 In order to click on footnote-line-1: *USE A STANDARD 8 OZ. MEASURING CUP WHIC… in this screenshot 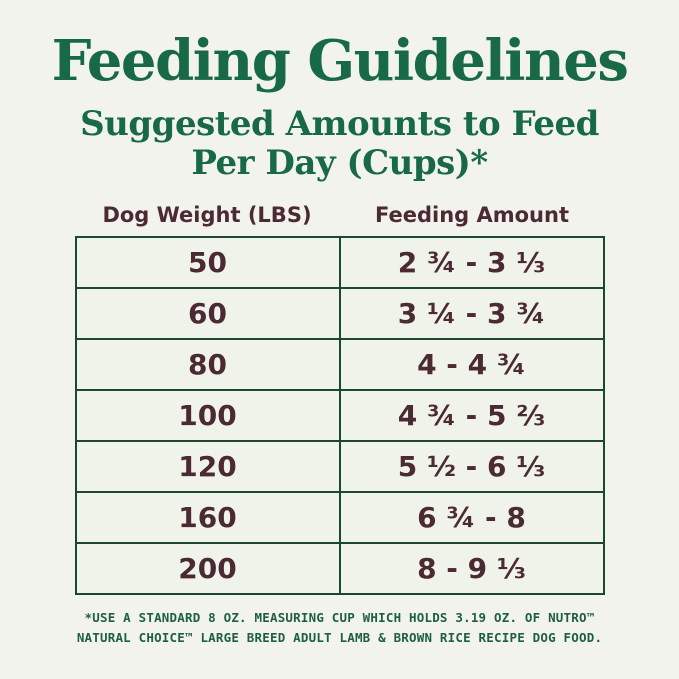, I will do `click(339, 618)`.